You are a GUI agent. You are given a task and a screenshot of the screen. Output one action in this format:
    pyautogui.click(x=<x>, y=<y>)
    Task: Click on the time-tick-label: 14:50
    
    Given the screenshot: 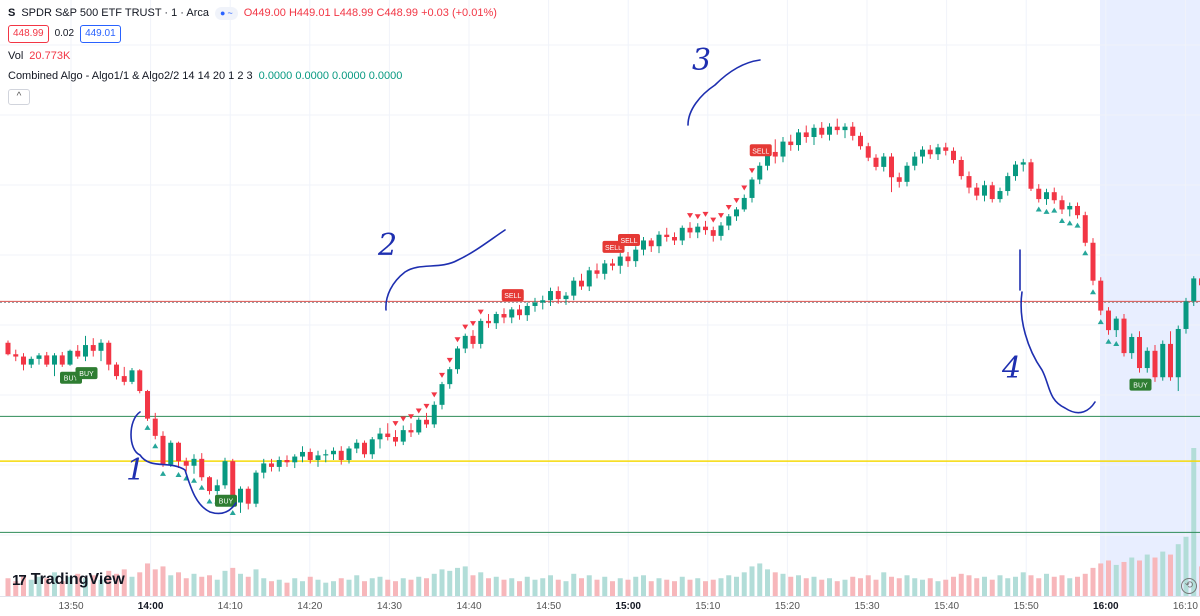 What is the action you would take?
    pyautogui.click(x=548, y=606)
    